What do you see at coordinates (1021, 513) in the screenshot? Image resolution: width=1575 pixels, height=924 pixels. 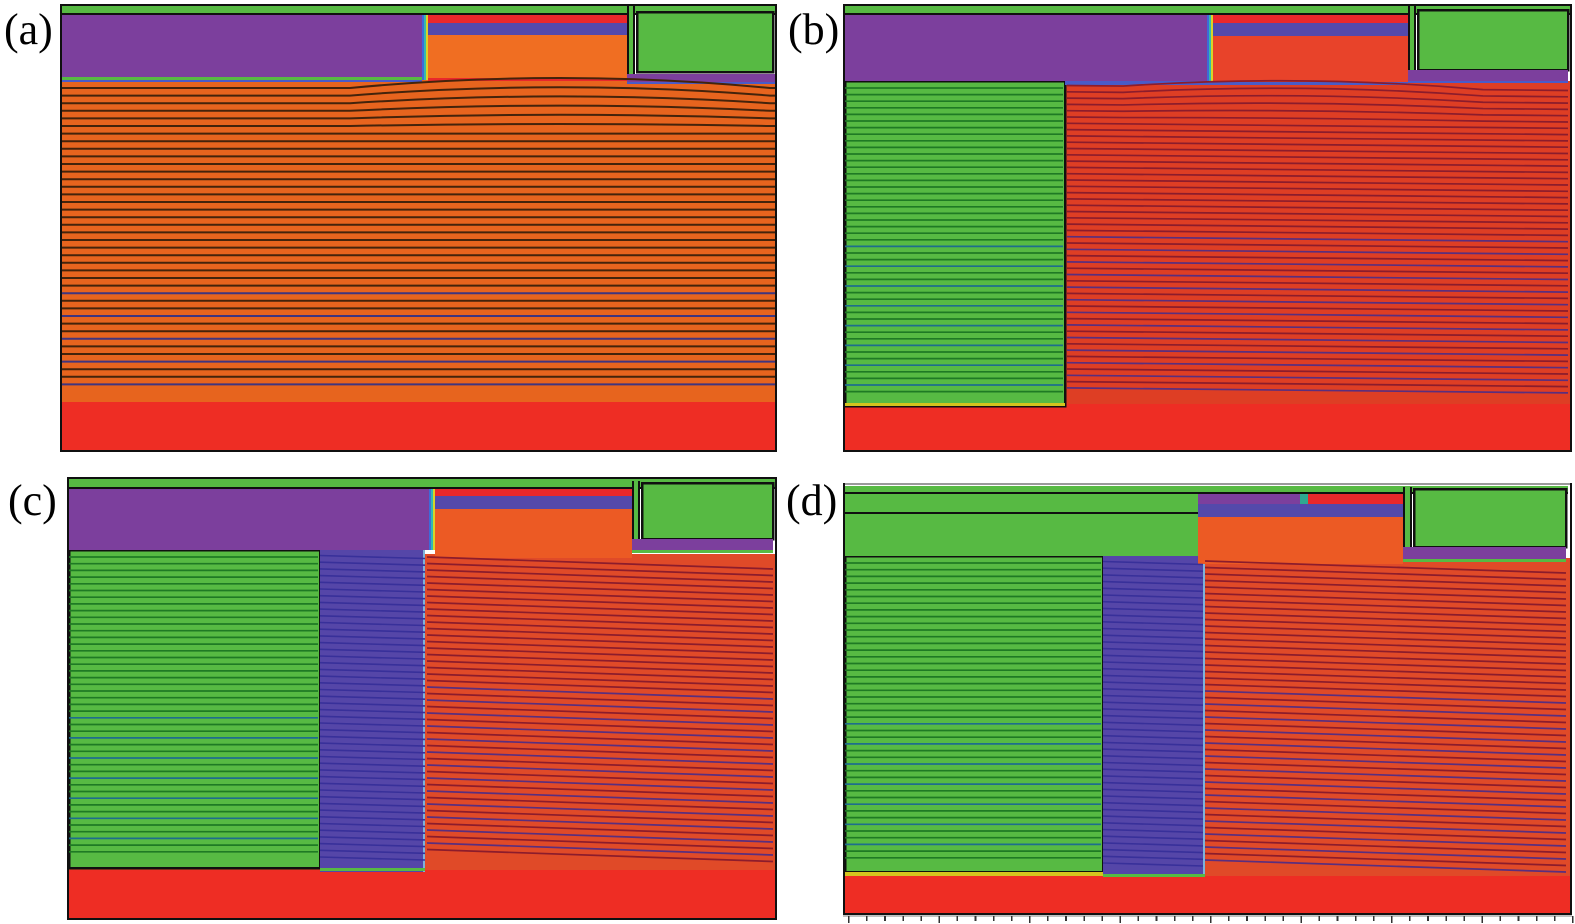 I see `green-cap-divider` at bounding box center [1021, 513].